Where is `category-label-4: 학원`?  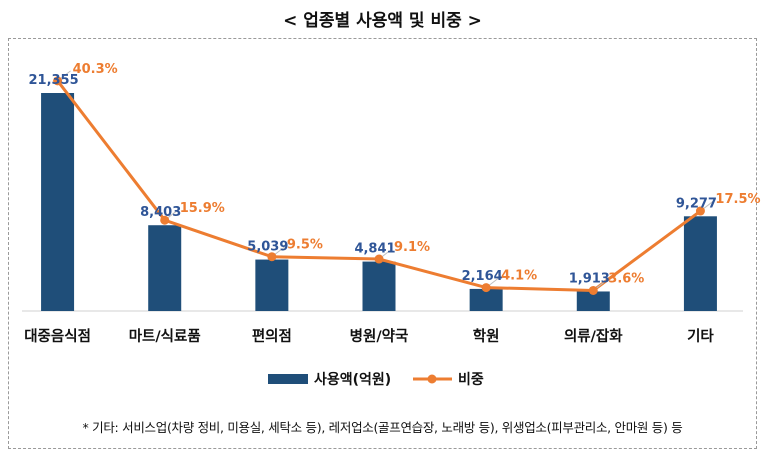
category-label-4: 학원 is located at coordinates (486, 336).